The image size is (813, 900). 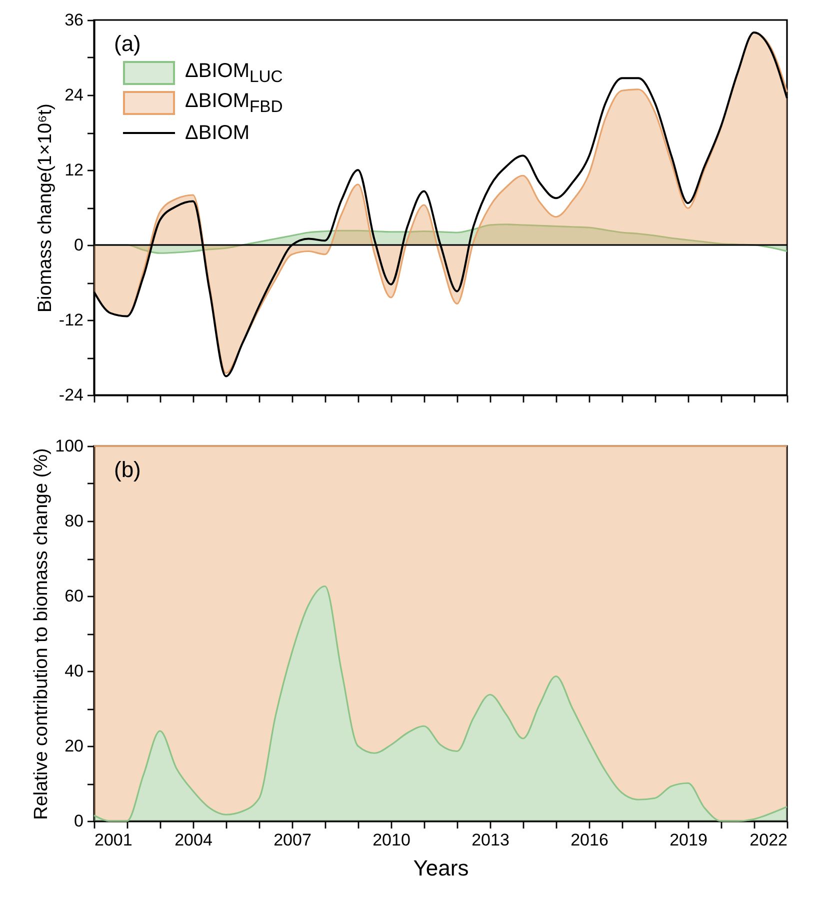 I want to click on x-tick-label: 2022, so click(x=769, y=840).